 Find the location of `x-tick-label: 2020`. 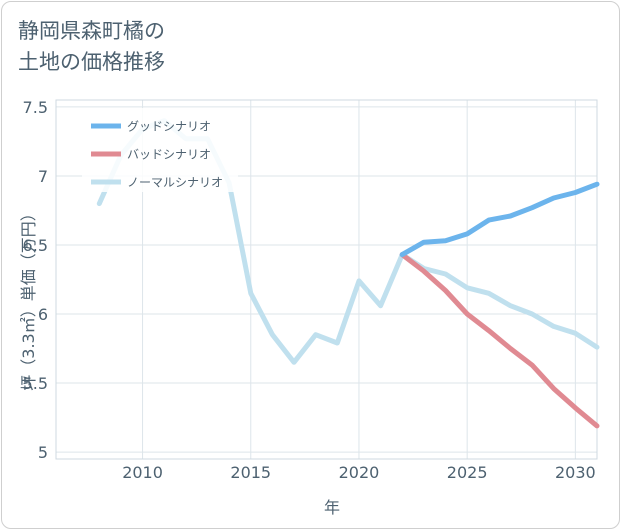

x-tick-label: 2020 is located at coordinates (359, 472).